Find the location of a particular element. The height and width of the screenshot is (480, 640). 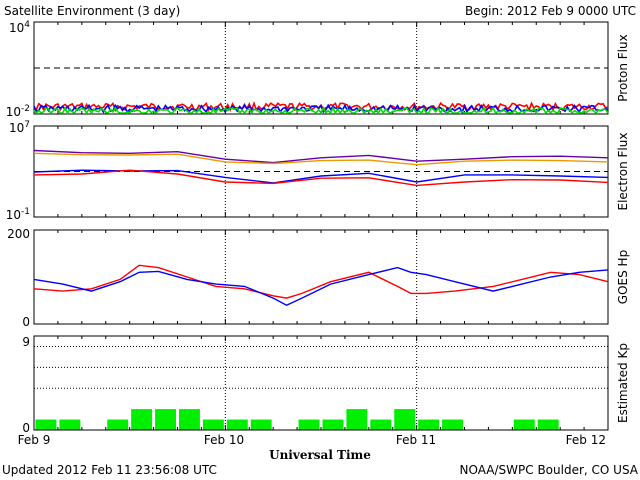

electron-series-purple is located at coordinates (321, 156).